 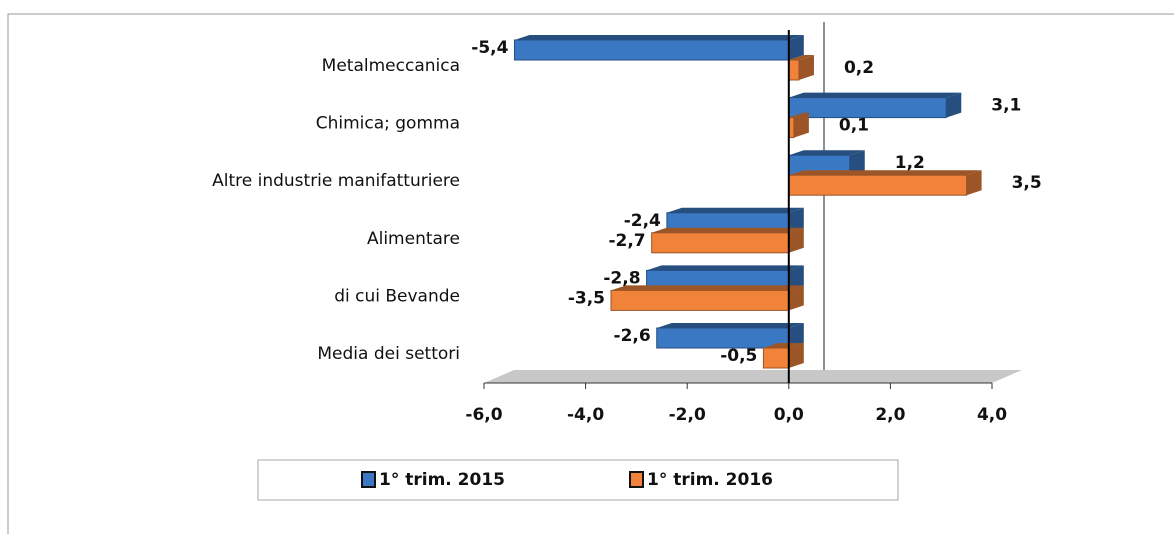 I want to click on value-label: -2,7, so click(x=626, y=241).